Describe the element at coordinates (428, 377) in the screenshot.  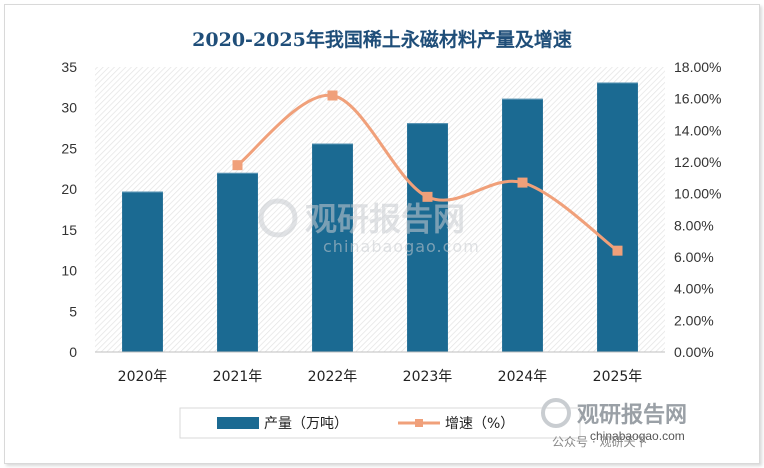
I see `x-tick-label: 2023年` at that location.